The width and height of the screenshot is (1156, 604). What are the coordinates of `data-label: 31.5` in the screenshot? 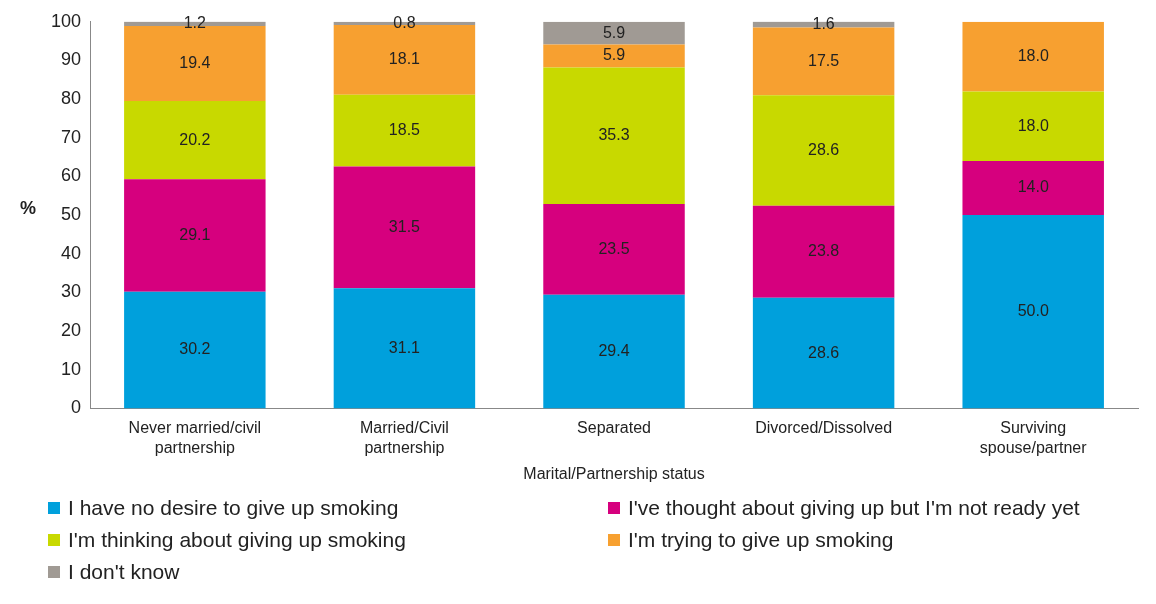 It's located at (404, 226).